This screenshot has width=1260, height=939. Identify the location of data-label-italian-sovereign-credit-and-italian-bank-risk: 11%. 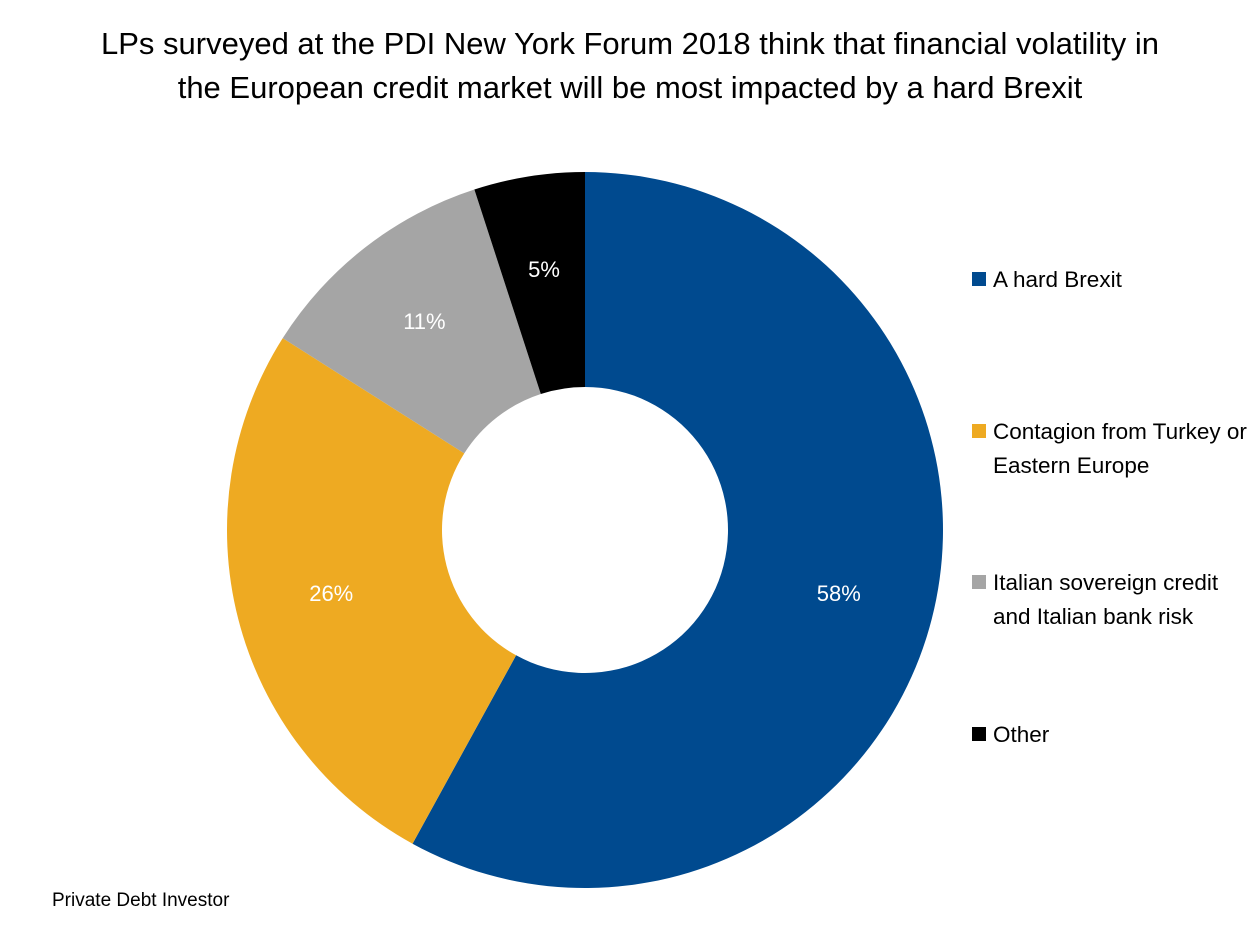
(424, 321).